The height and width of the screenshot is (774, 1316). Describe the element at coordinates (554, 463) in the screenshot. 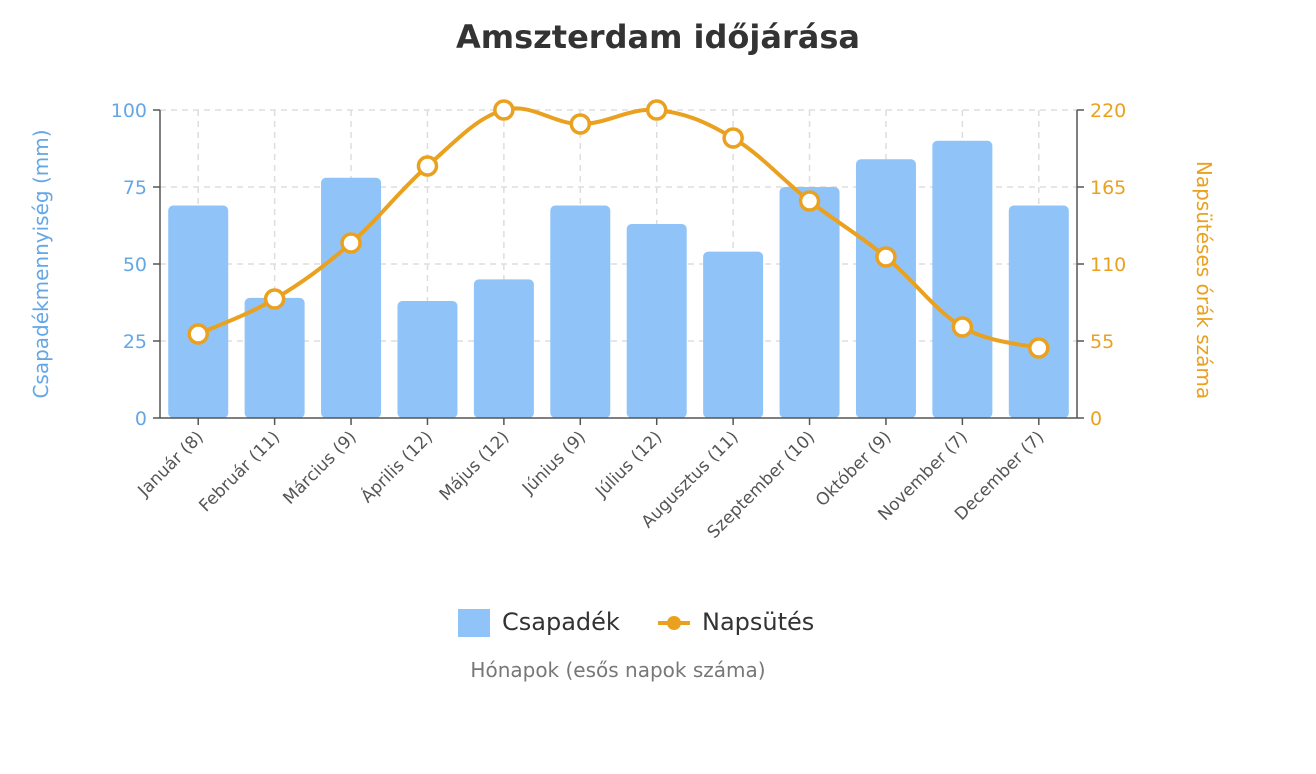

I see `x-tick-label: Június (9)` at that location.